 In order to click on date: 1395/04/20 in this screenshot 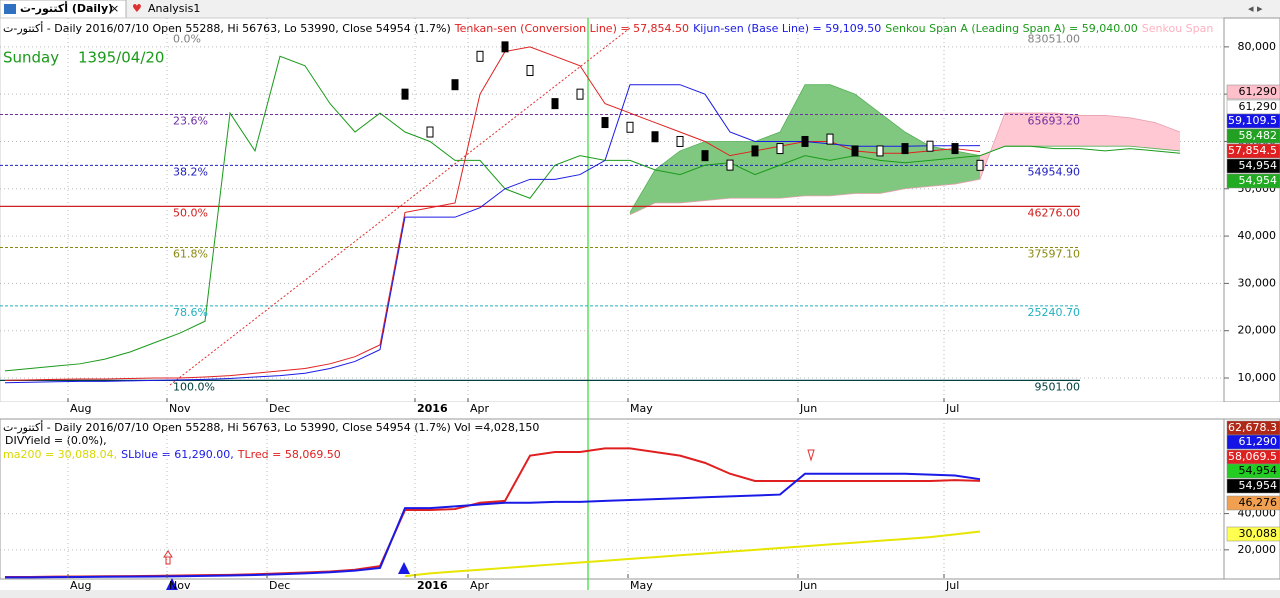, I will do `click(121, 58)`.